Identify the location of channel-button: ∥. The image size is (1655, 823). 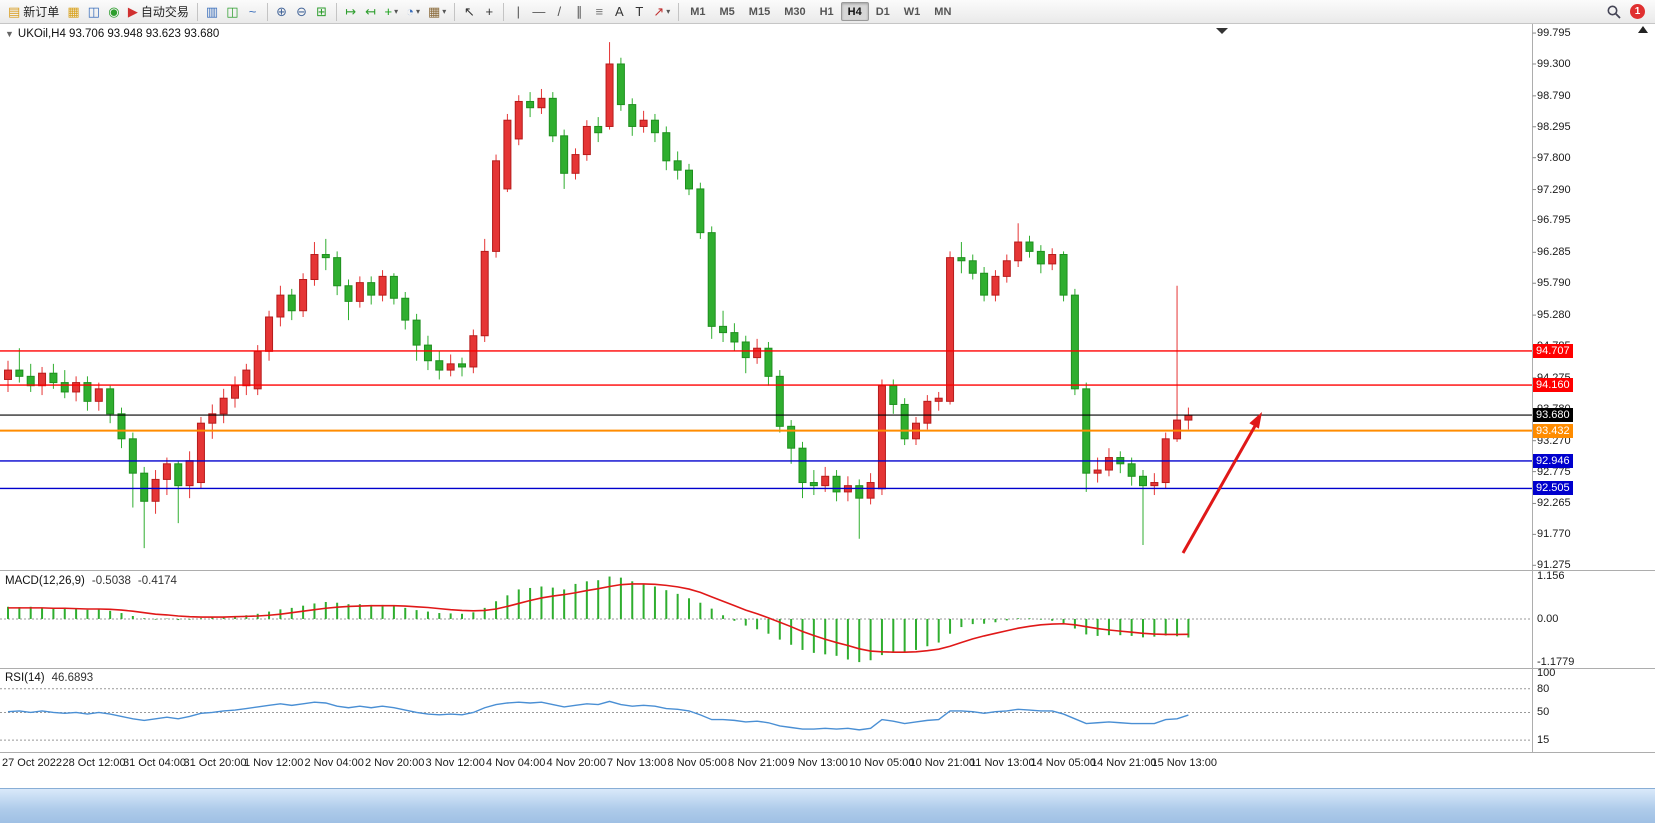
(579, 12).